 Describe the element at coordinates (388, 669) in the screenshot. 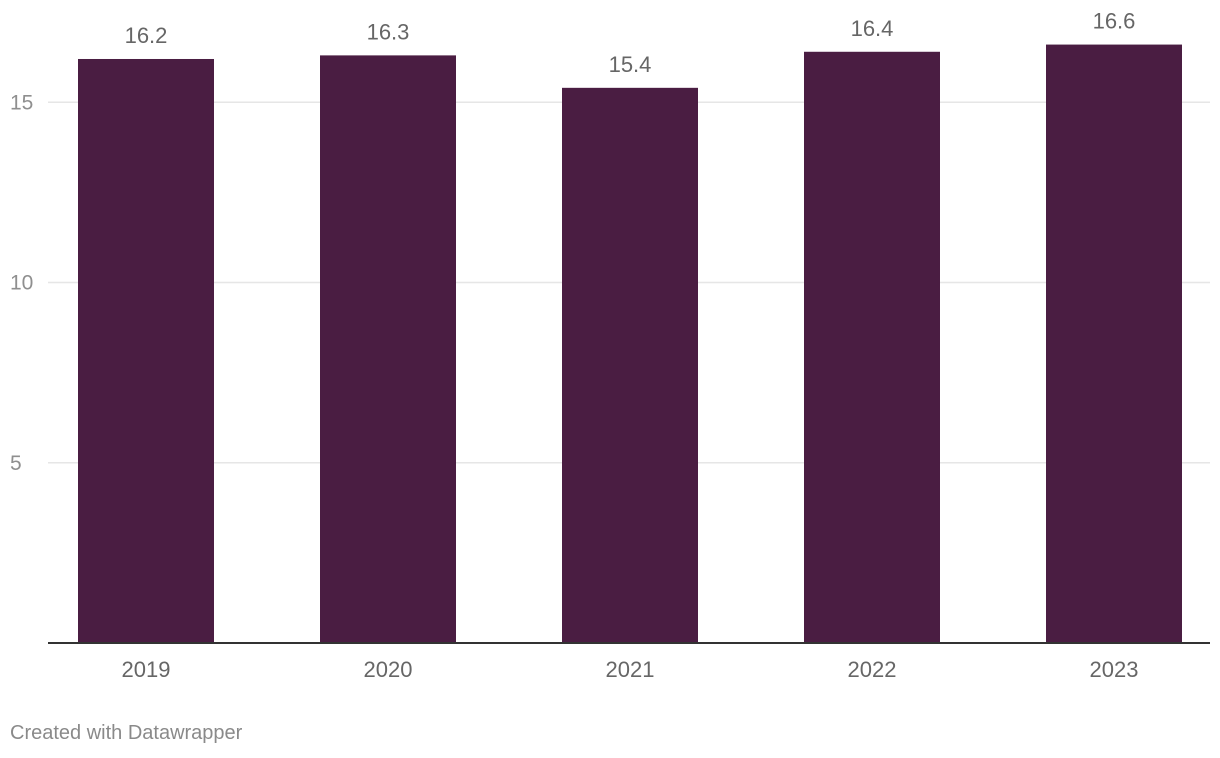

I see `x-tick-label-2020: 2020` at that location.